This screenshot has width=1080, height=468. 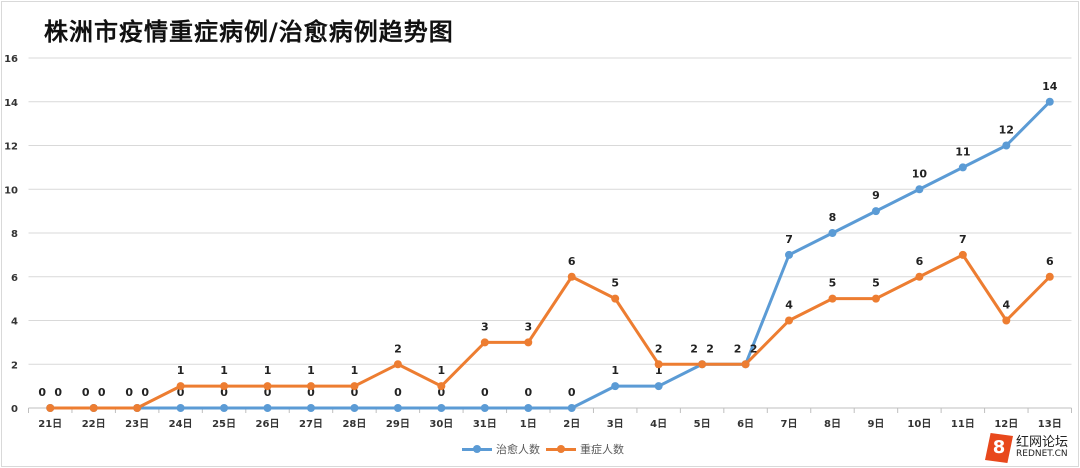 I want to click on y-tick-label: 12, so click(x=11, y=147).